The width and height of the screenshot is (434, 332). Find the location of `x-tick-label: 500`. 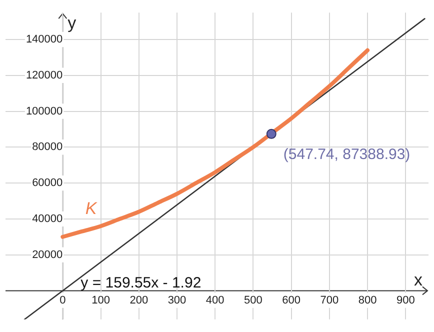

x-tick-label: 500 is located at coordinates (253, 300).